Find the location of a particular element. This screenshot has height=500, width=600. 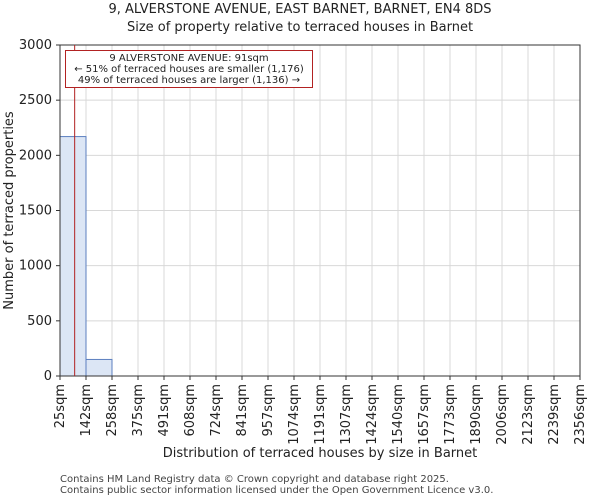

x-tick-label: 1191sqm is located at coordinates (320, 414).